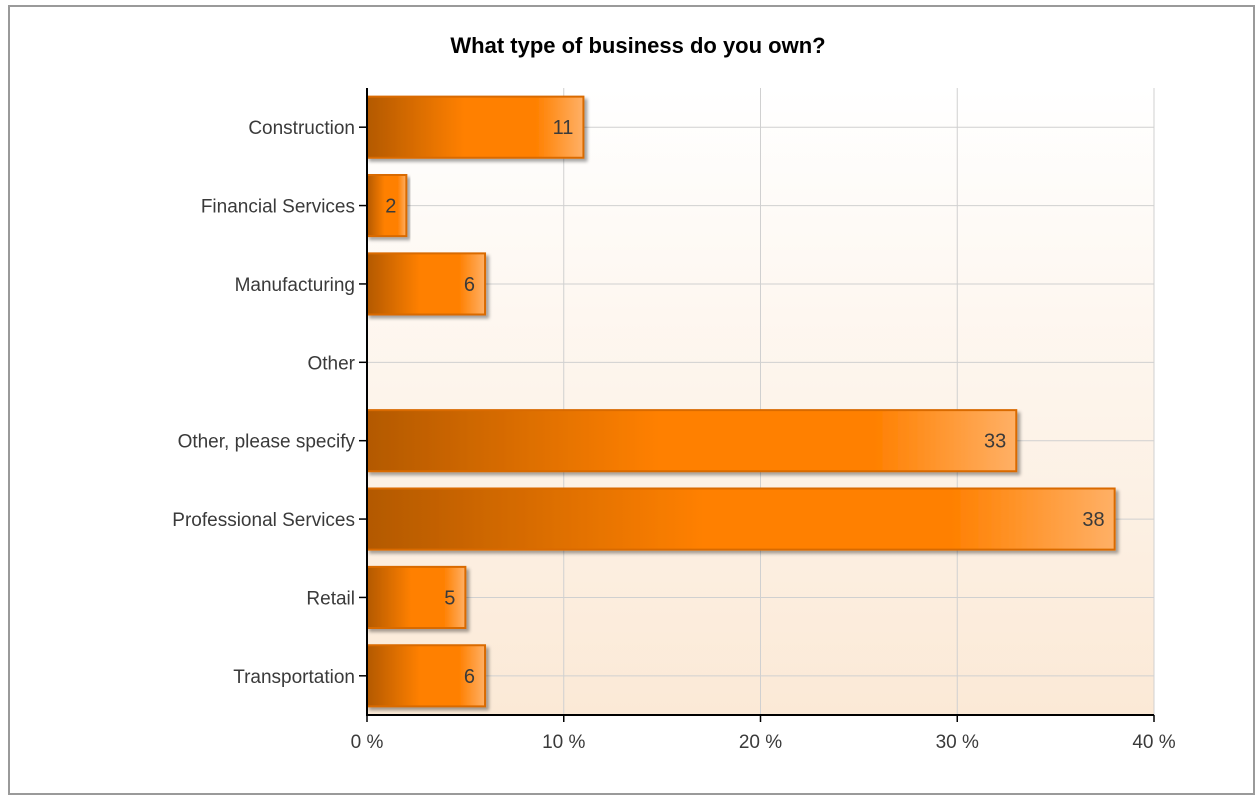 This screenshot has width=1255, height=795. I want to click on x-tick-label: 0 %, so click(367, 742).